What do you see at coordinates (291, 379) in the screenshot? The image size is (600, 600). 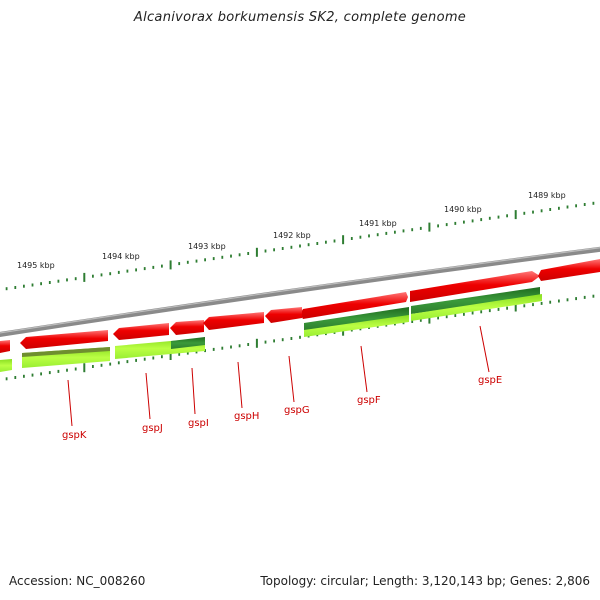 I see `gene-leader-gspG` at bounding box center [291, 379].